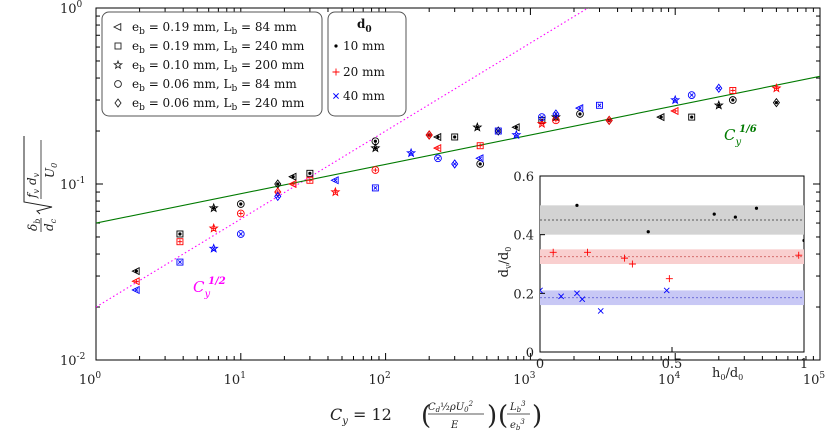  Describe the element at coordinates (209, 288) in the screenshot. I see `fit-label-half: Cy1/2` at that location.